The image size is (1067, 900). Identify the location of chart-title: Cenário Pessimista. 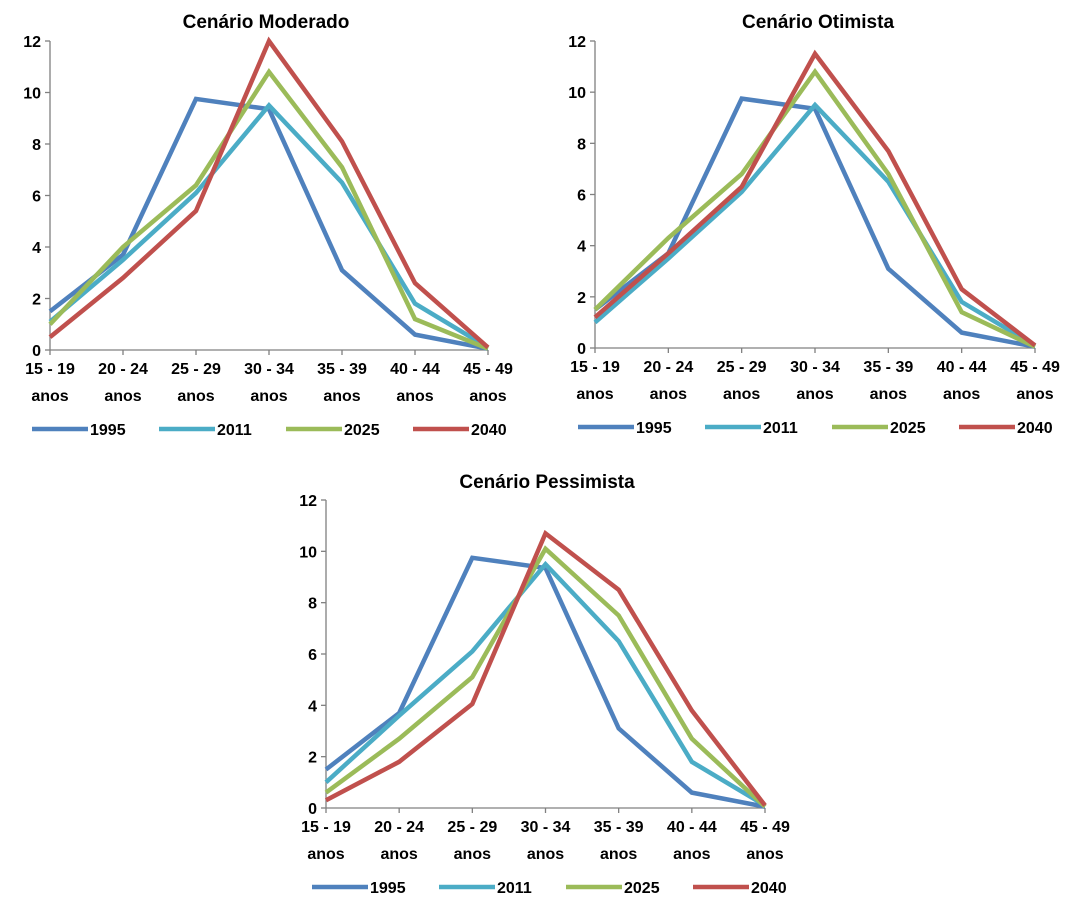
(547, 482).